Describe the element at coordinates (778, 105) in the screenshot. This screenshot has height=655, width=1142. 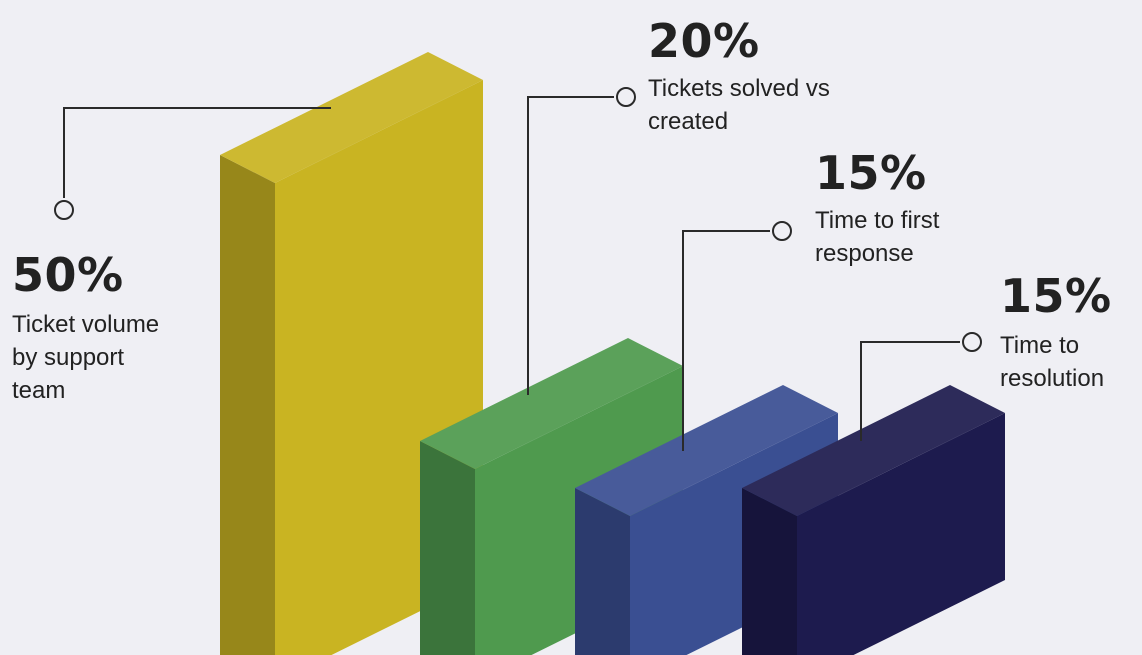
I see `category-label: Tickets solved vs created` at that location.